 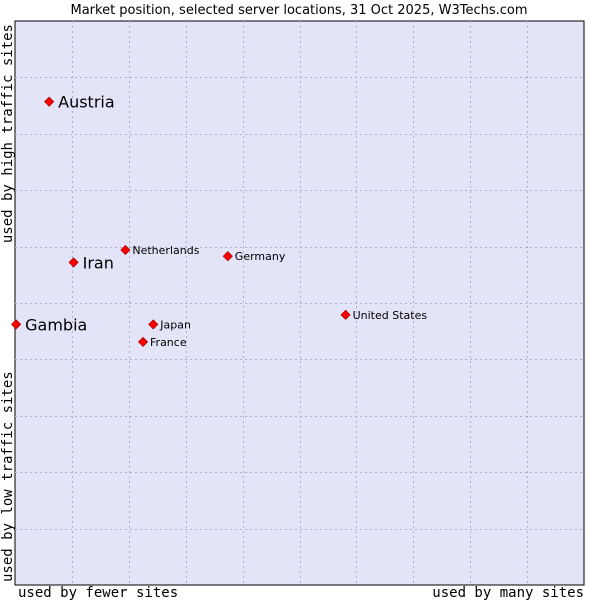 I want to click on point-label-france: France, so click(x=168, y=342).